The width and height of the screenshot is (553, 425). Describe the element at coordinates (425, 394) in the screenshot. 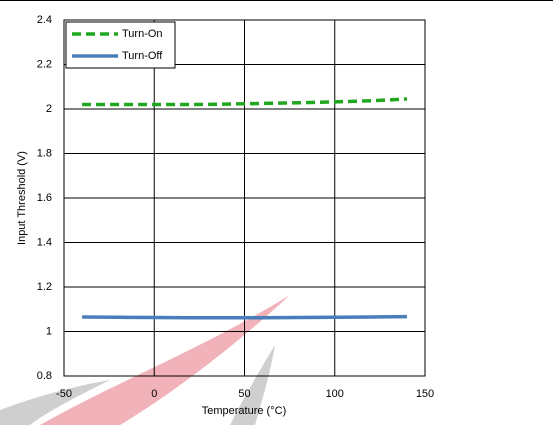

I see `x-tick-label: 150` at that location.